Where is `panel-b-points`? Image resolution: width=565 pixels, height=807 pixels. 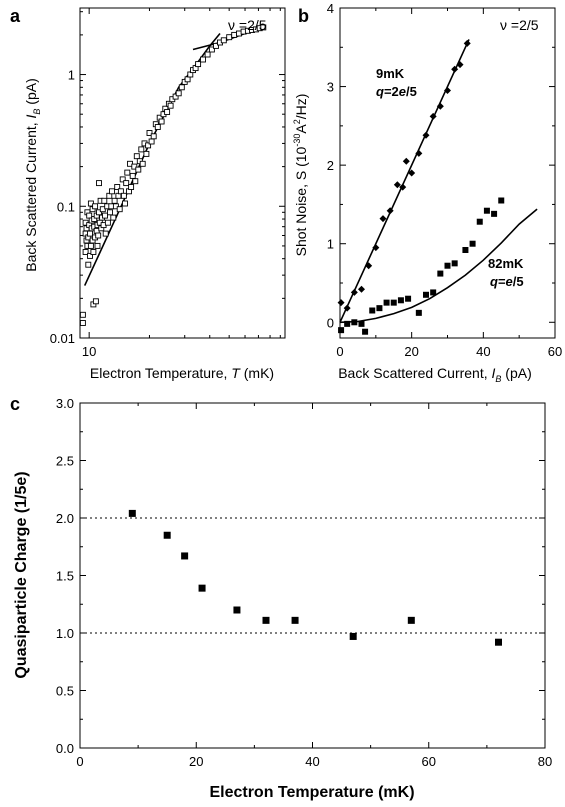
panel-b-points is located at coordinates (421, 187).